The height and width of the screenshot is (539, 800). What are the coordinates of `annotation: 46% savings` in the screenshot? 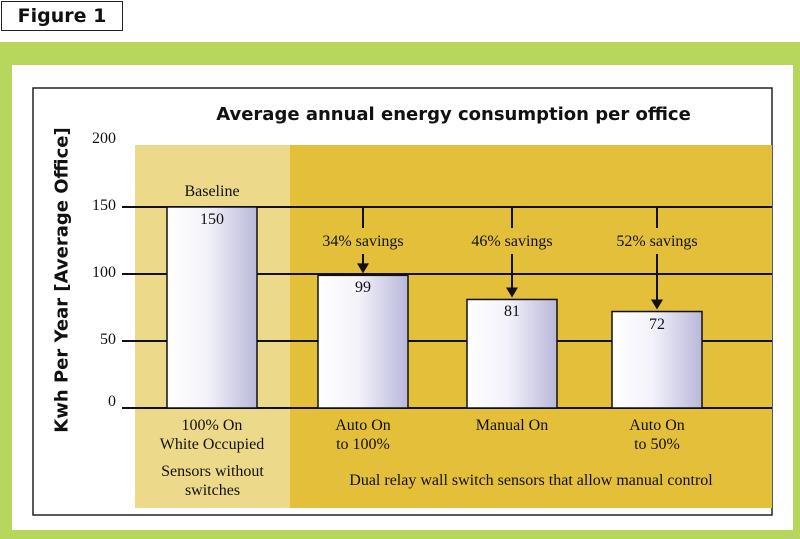 It's located at (512, 241).